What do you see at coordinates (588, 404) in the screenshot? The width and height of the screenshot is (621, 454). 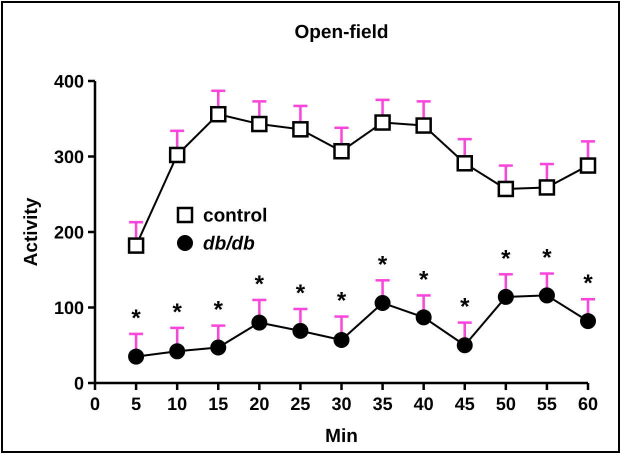 I see `x-tick-label: 60` at bounding box center [588, 404].